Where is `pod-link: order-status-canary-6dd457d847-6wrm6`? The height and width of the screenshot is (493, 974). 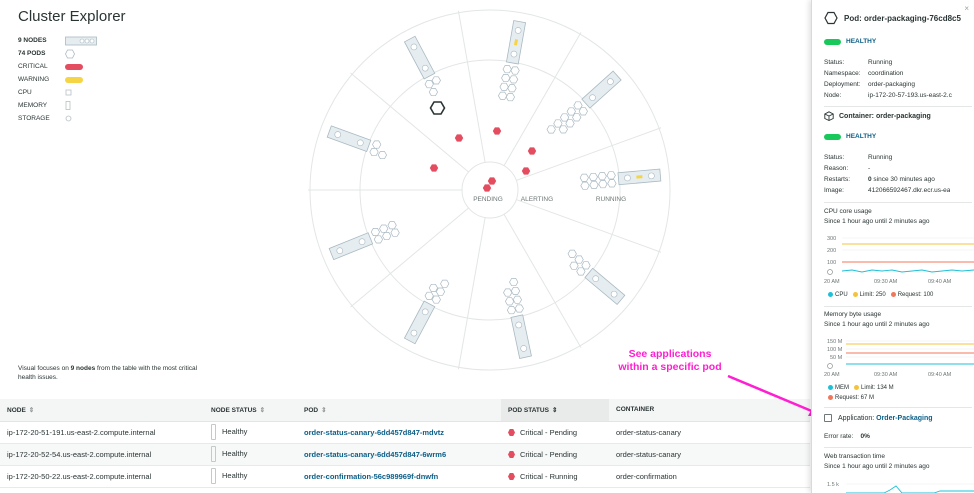 pod-link: order-status-canary-6dd457d847-6wrm6 is located at coordinates (375, 454).